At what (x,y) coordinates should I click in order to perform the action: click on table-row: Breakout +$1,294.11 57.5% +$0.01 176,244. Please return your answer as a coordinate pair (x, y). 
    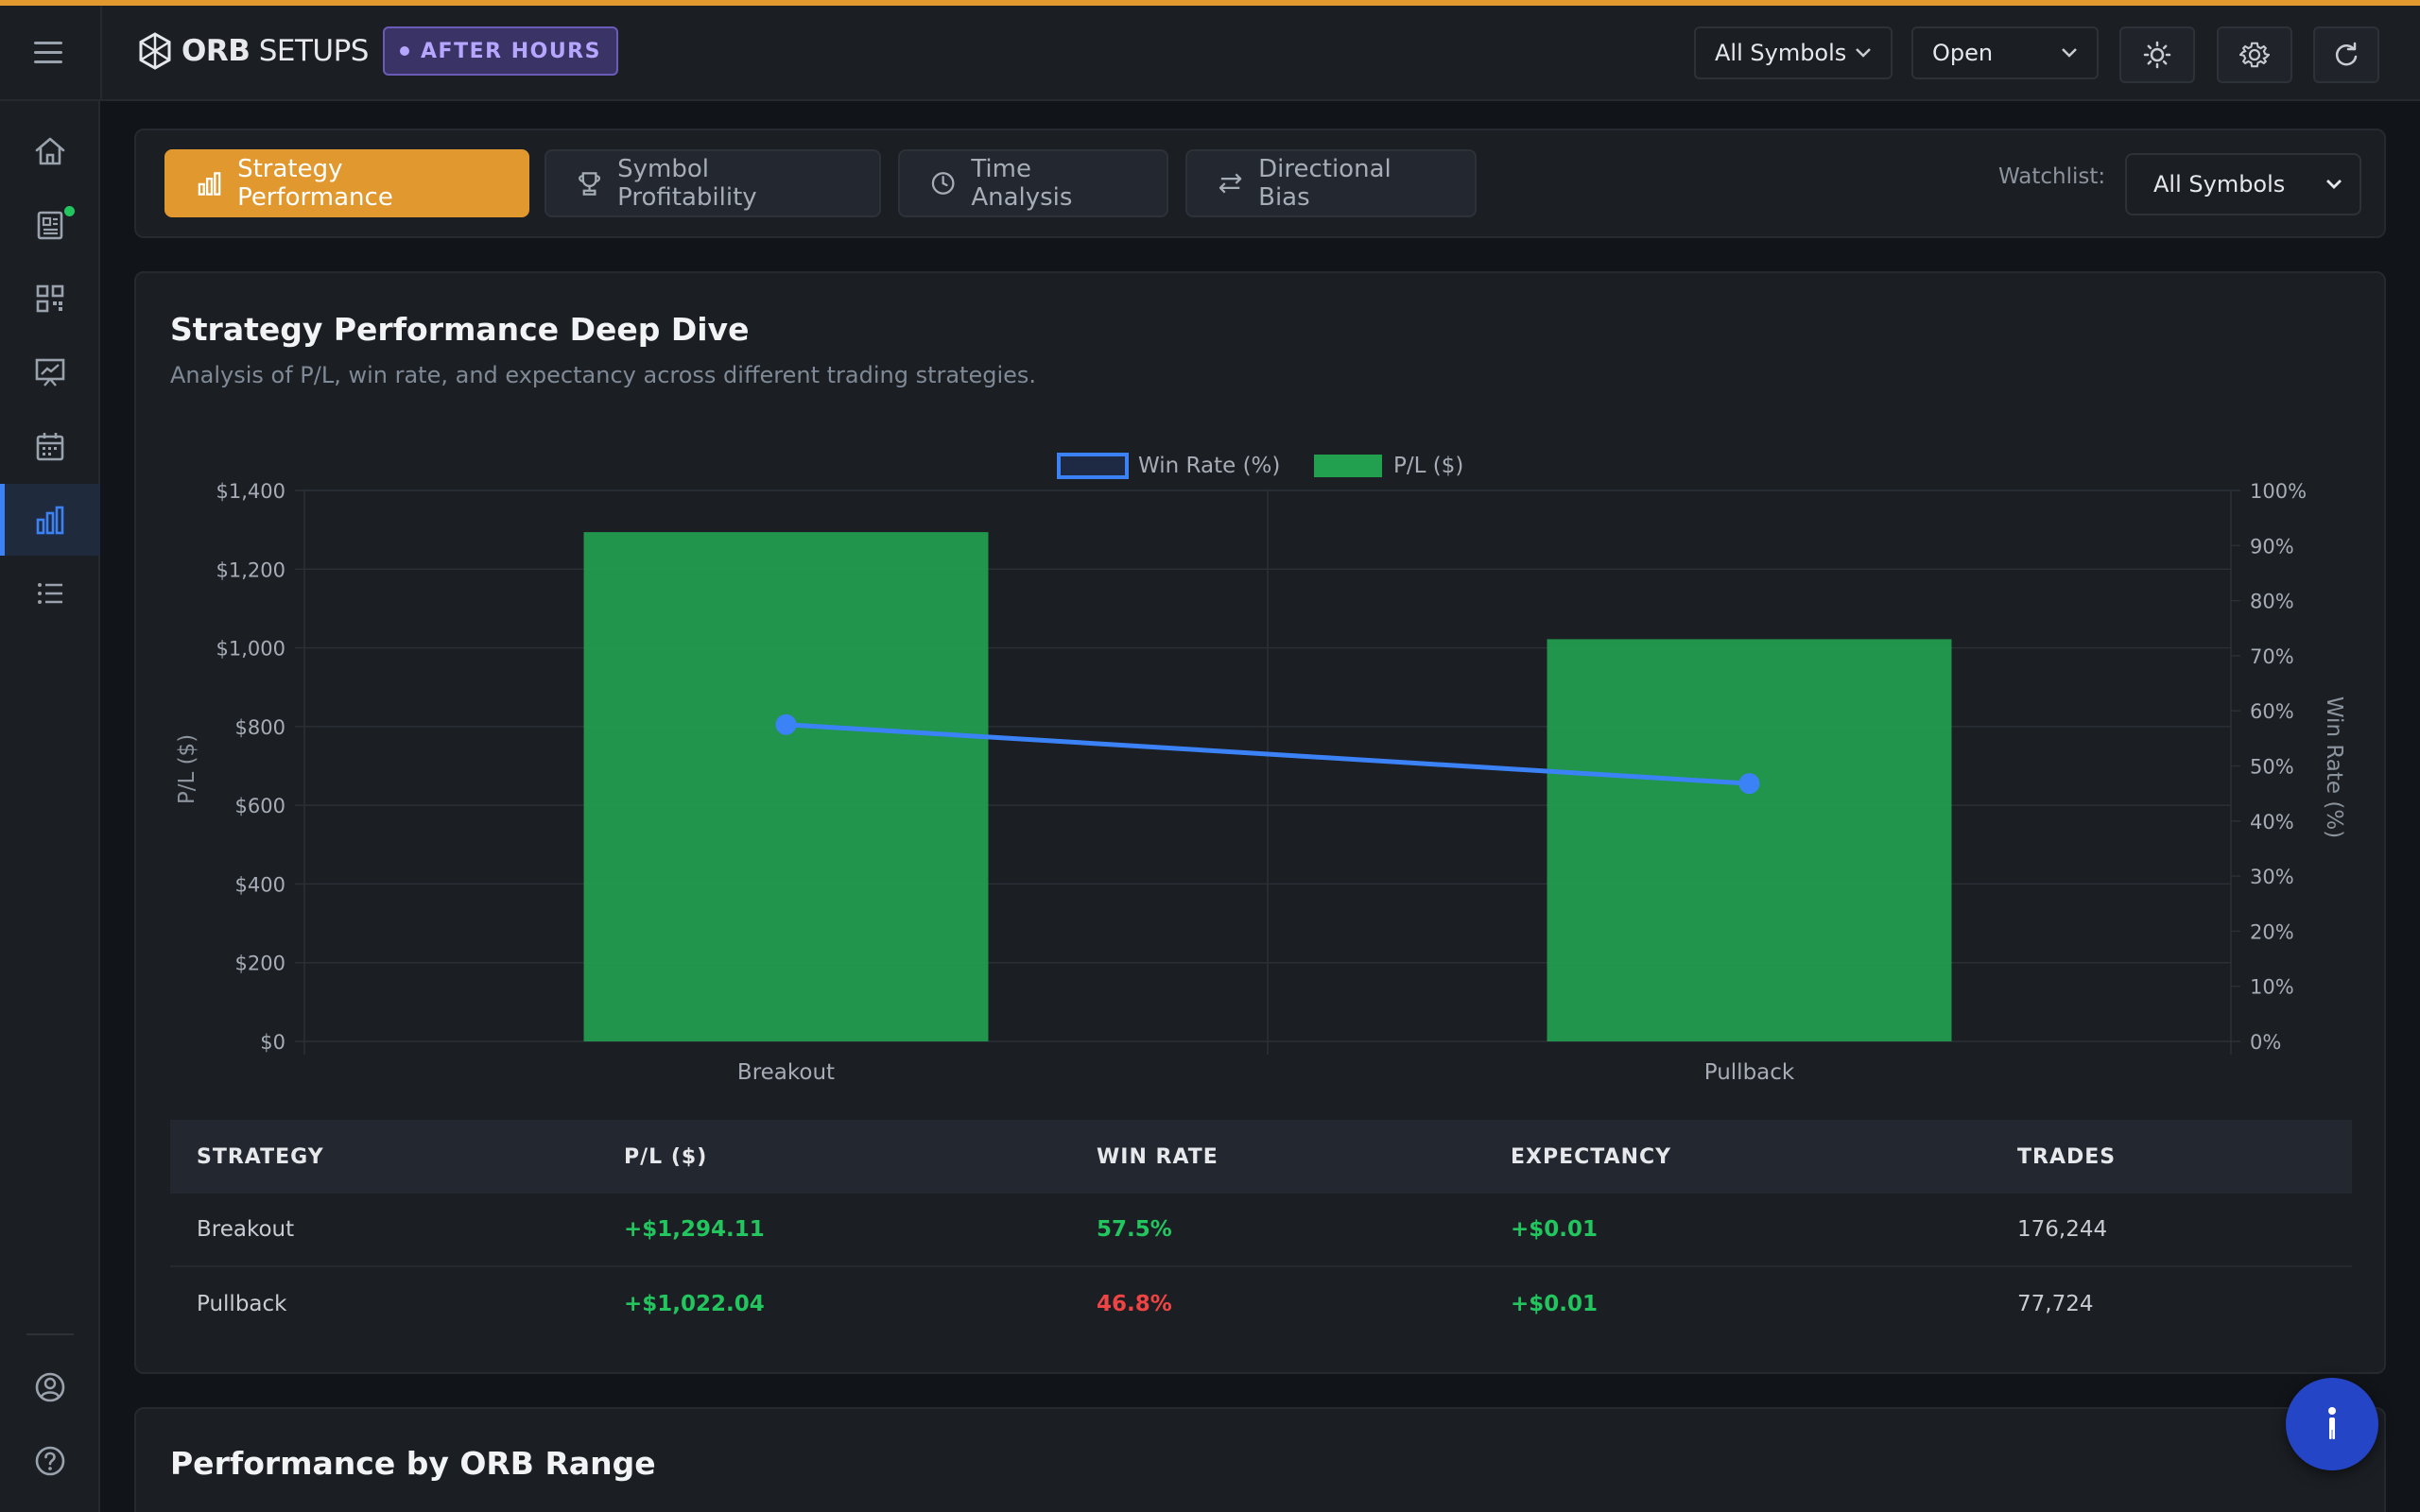
    Looking at the image, I should click on (1261, 1230).